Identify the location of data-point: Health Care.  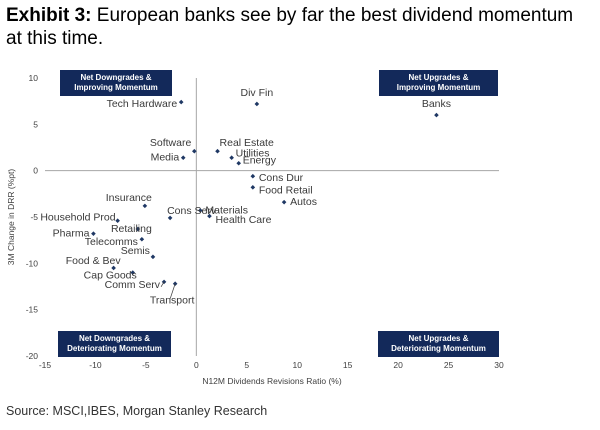
(239, 219).